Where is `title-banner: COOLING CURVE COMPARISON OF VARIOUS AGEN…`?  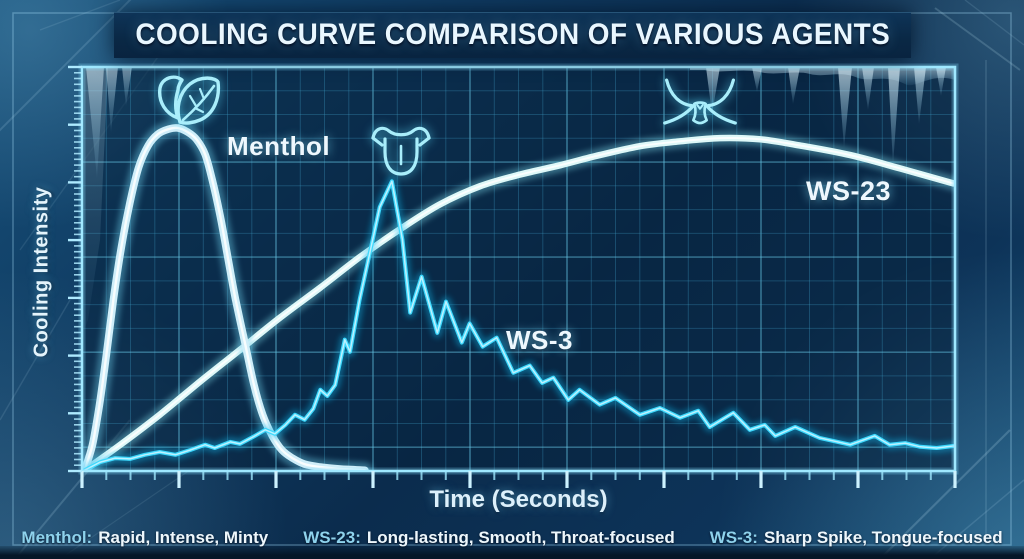 title-banner: COOLING CURVE COMPARISON OF VARIOUS AGEN… is located at coordinates (512, 35).